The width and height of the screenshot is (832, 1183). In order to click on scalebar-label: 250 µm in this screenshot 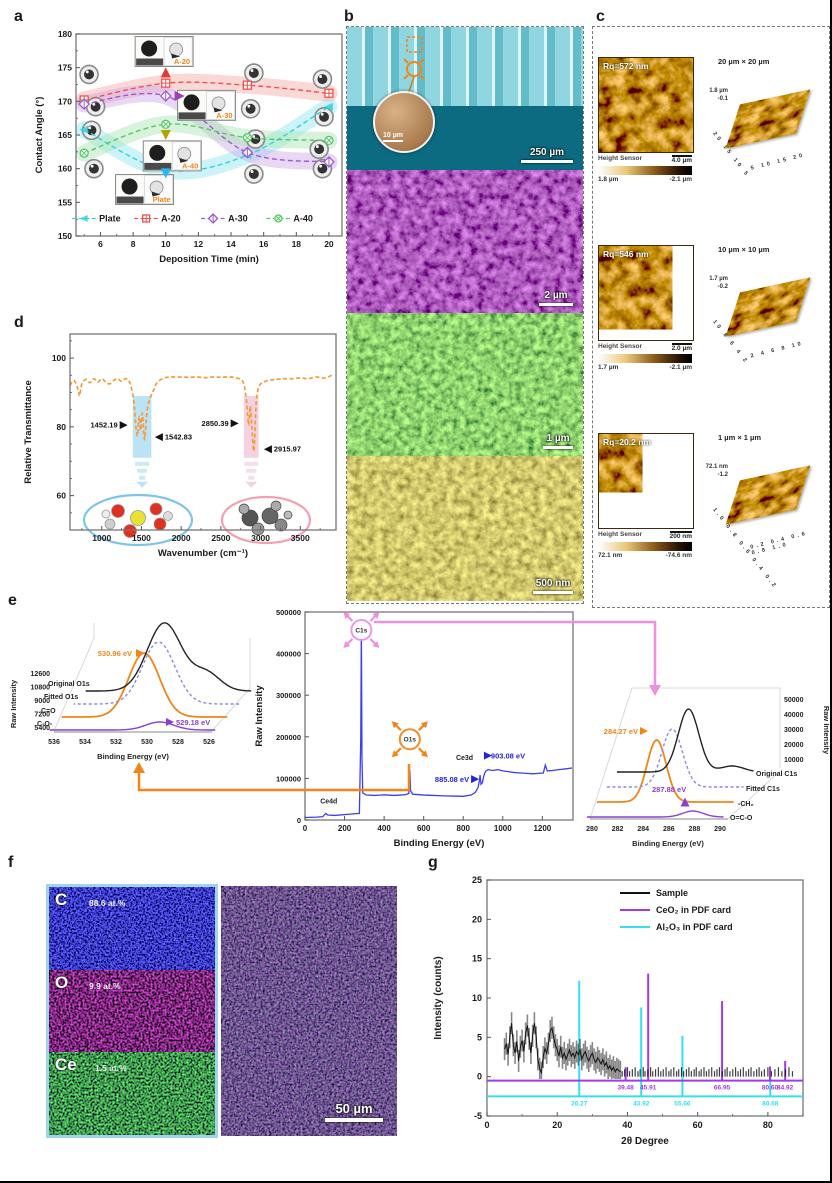, I will do `click(547, 152)`.